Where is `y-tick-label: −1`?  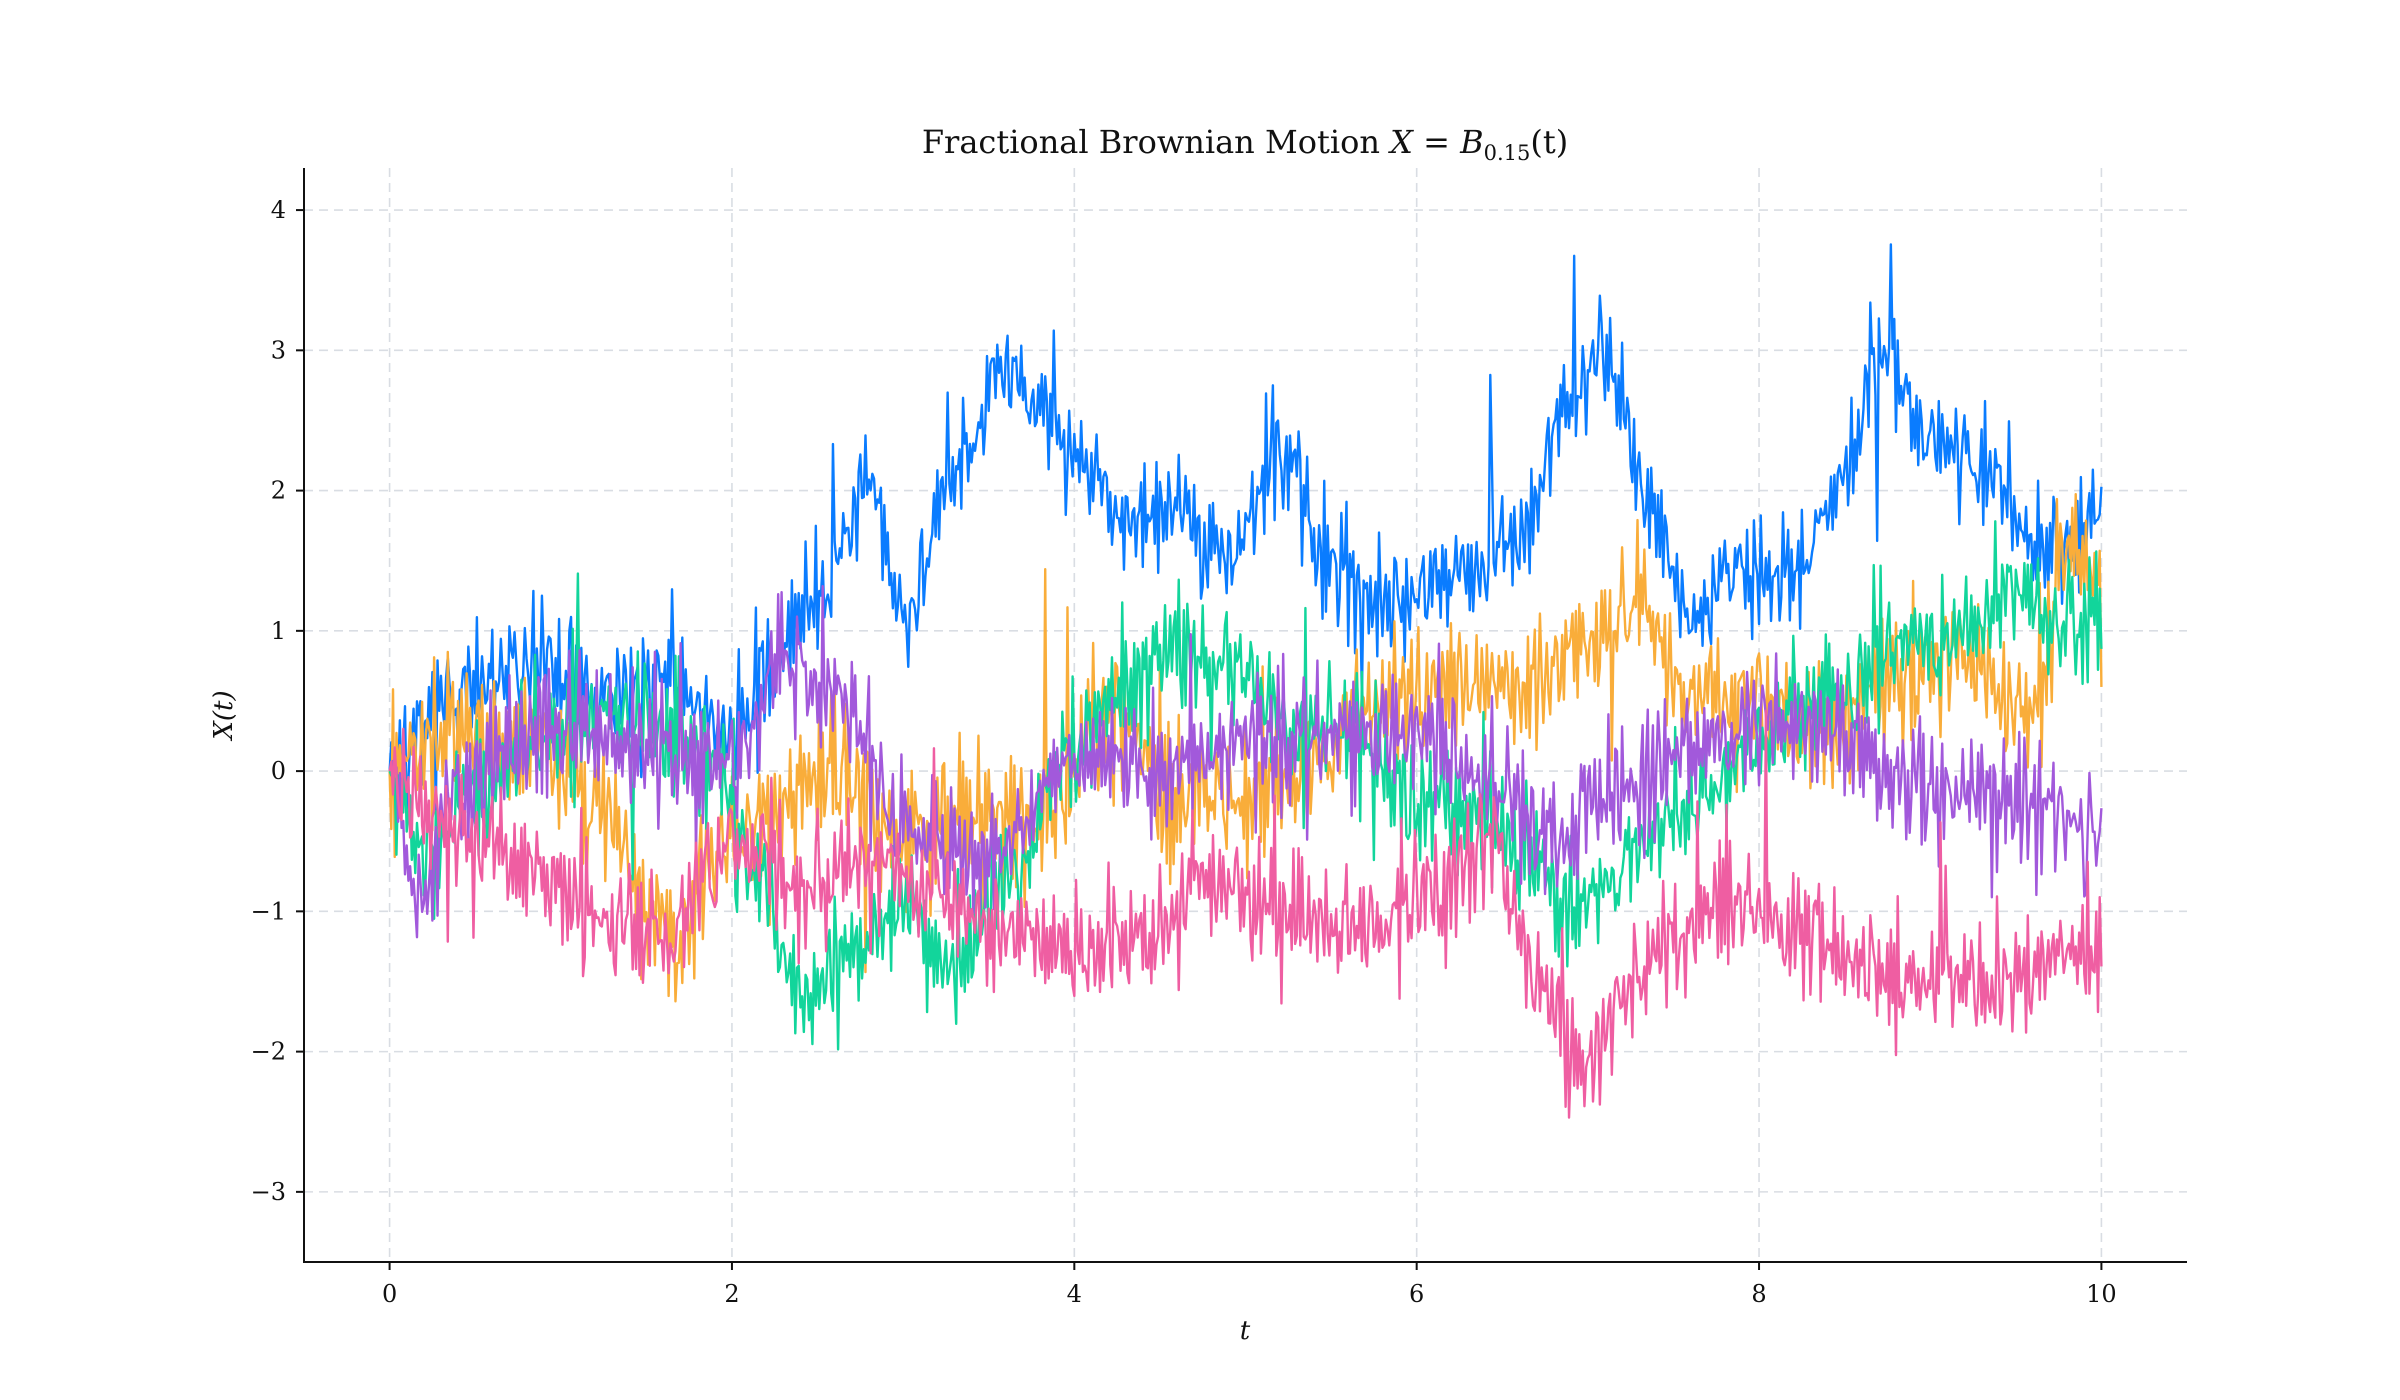 y-tick-label: −1 is located at coordinates (268, 911).